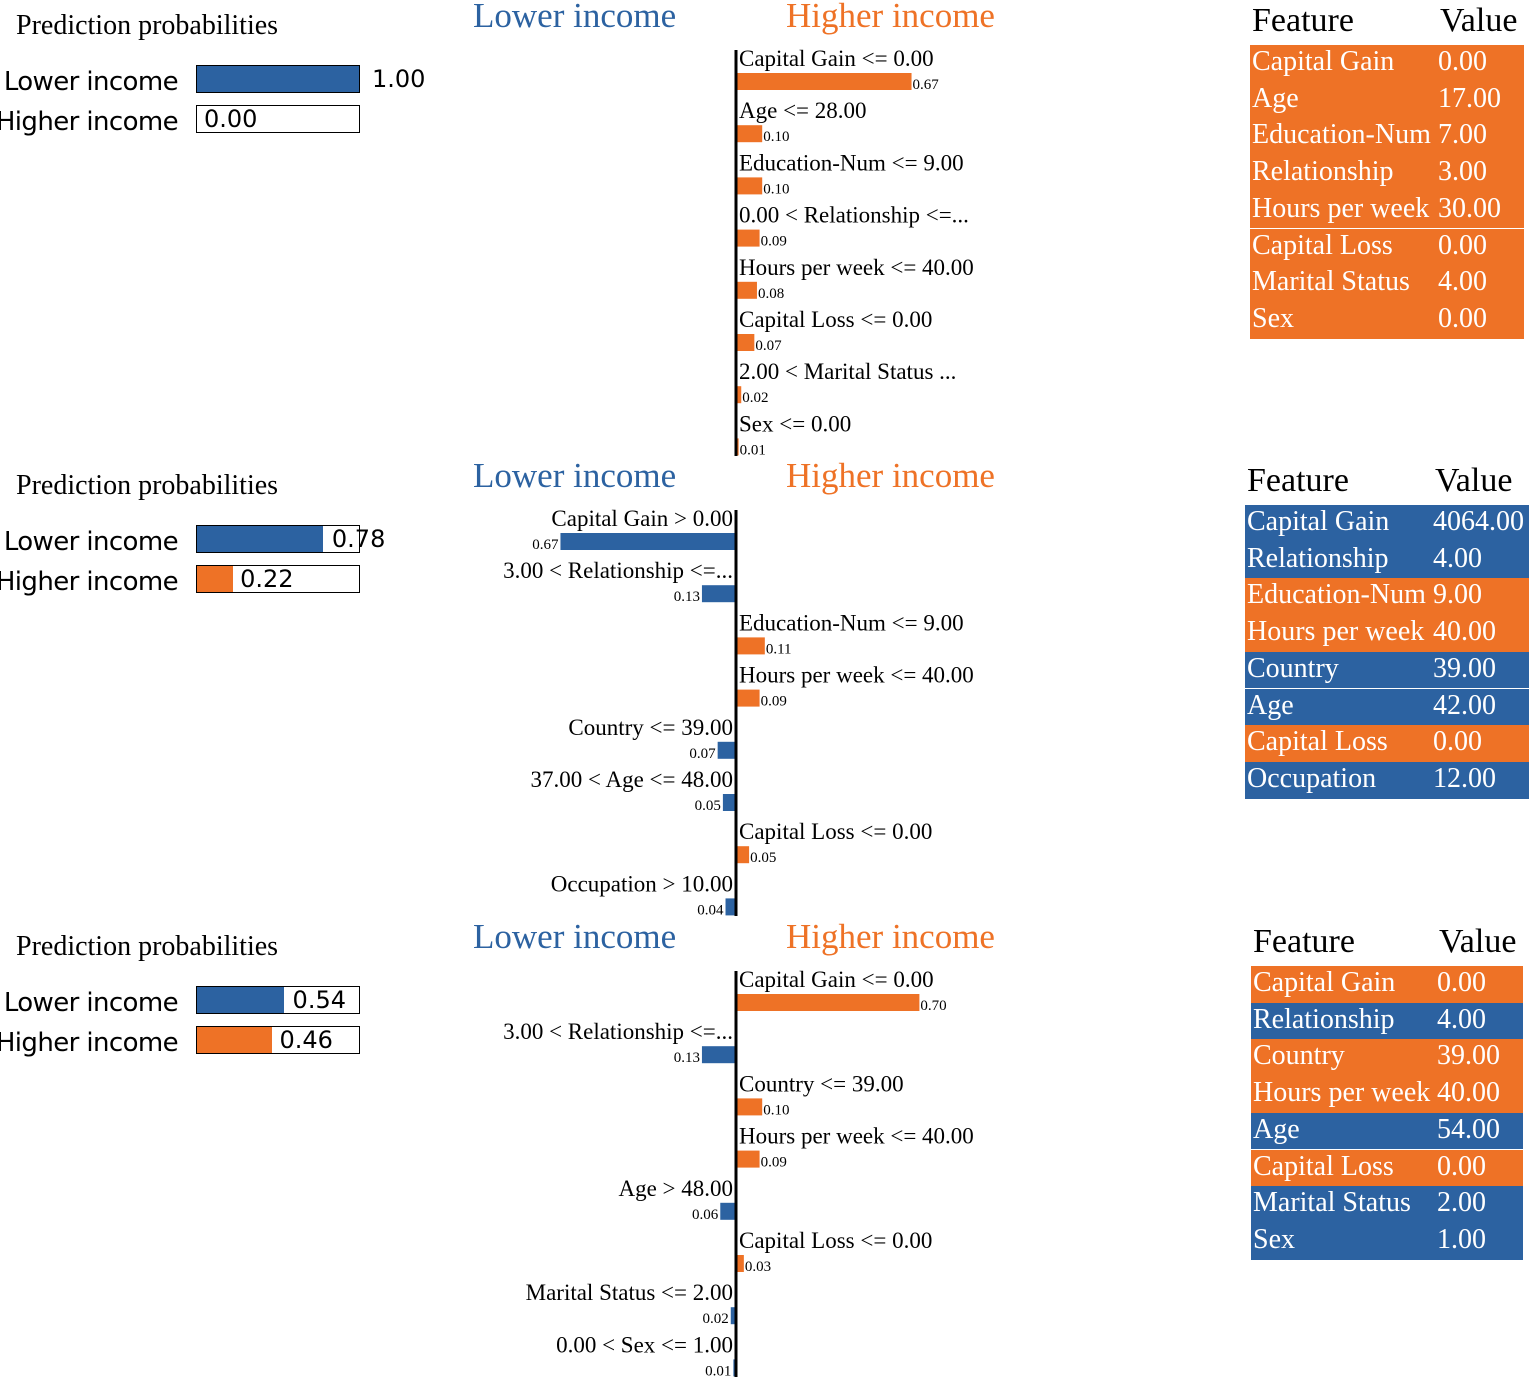  Describe the element at coordinates (1387, 597) in the screenshot. I see `table-row: Education-Num 9.00` at that location.